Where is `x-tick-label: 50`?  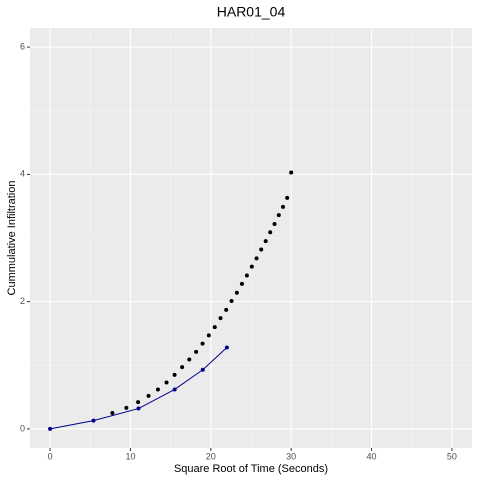 x-tick-label: 50 is located at coordinates (452, 456).